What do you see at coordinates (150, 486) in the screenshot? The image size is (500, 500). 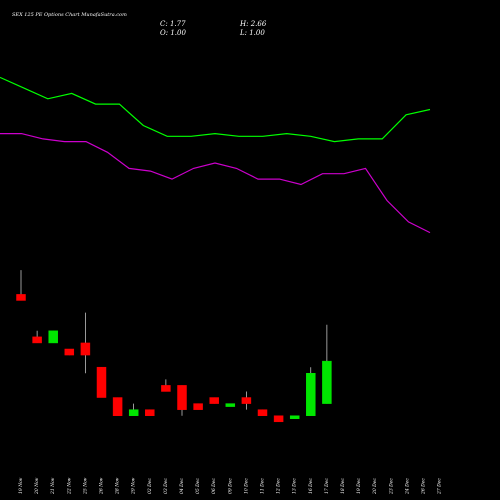 I see `x-tick-label: 02 Dec` at bounding box center [150, 486].